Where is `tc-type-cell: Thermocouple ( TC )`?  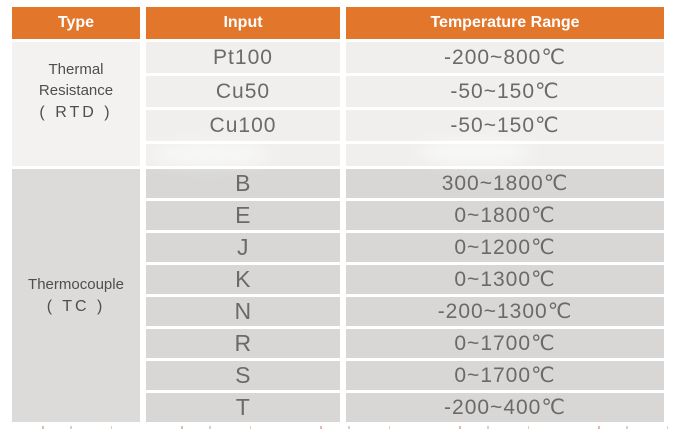
tc-type-cell: Thermocouple ( TC ) is located at coordinates (76, 295).